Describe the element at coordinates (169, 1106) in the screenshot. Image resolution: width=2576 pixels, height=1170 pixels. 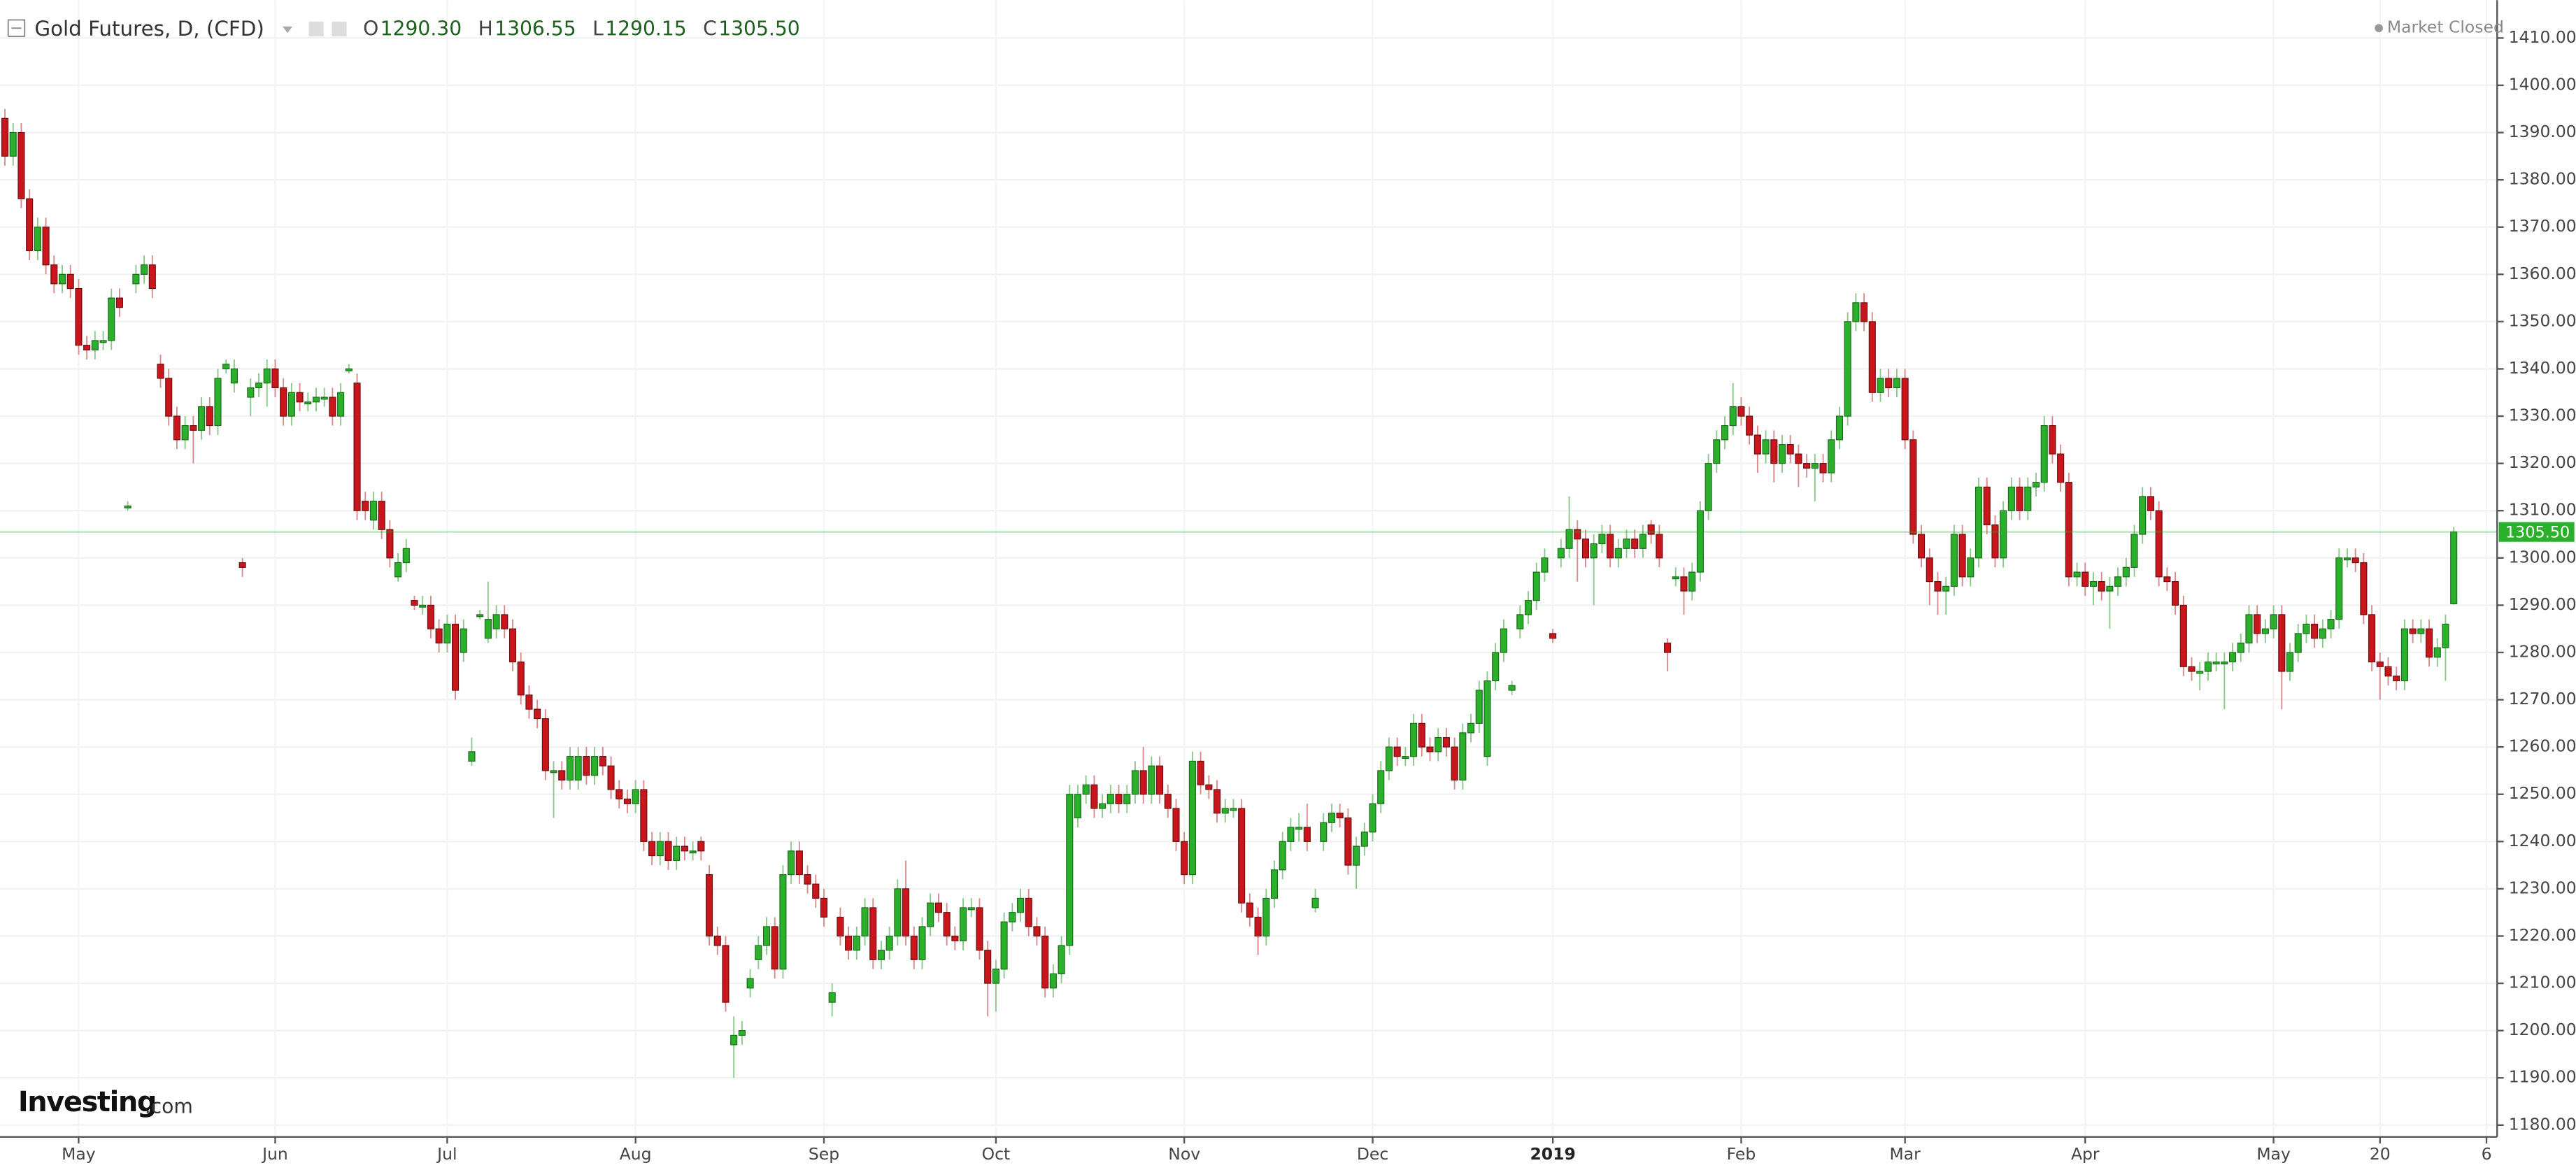
I see `brand-suffix: .com` at that location.